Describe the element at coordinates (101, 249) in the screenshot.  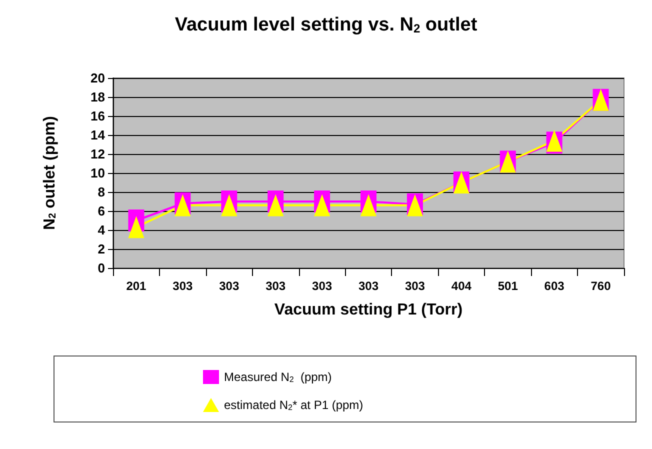
I see `y-tick-label: 2` at that location.